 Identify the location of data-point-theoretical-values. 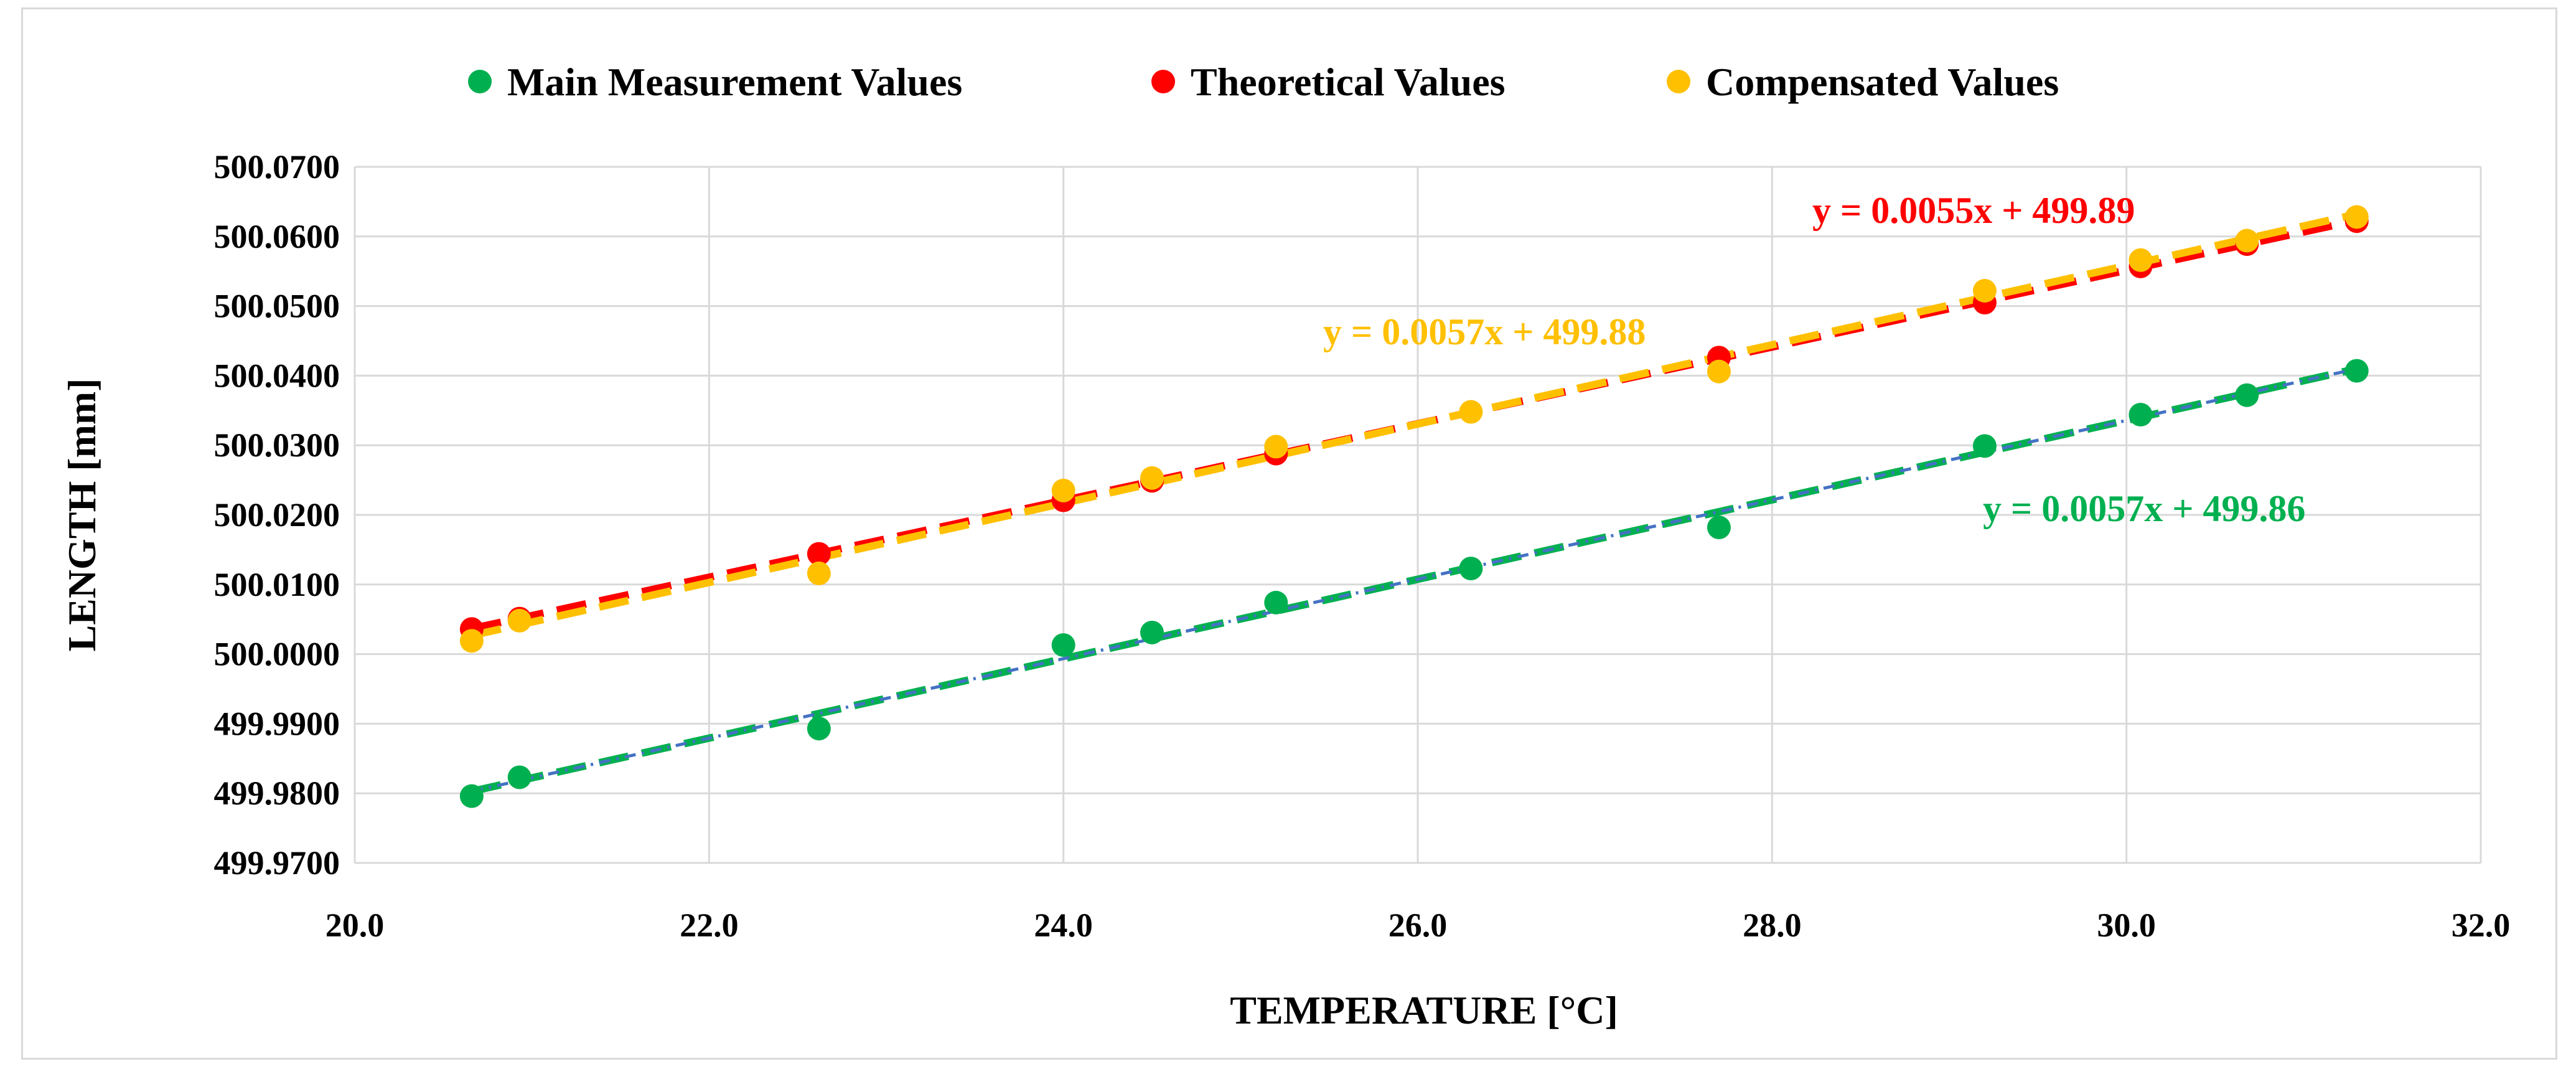
(819, 554).